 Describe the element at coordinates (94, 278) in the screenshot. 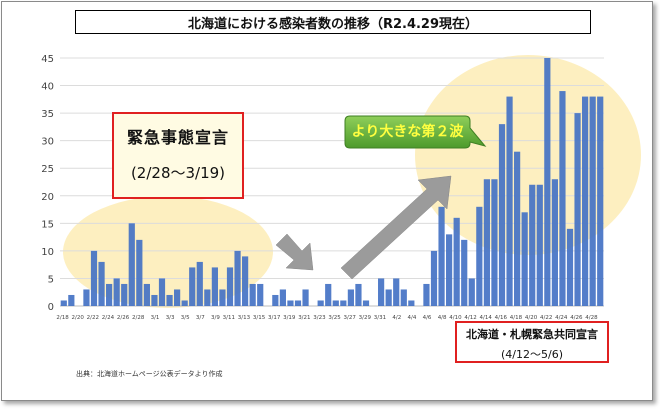

I see `bar-2/22` at that location.